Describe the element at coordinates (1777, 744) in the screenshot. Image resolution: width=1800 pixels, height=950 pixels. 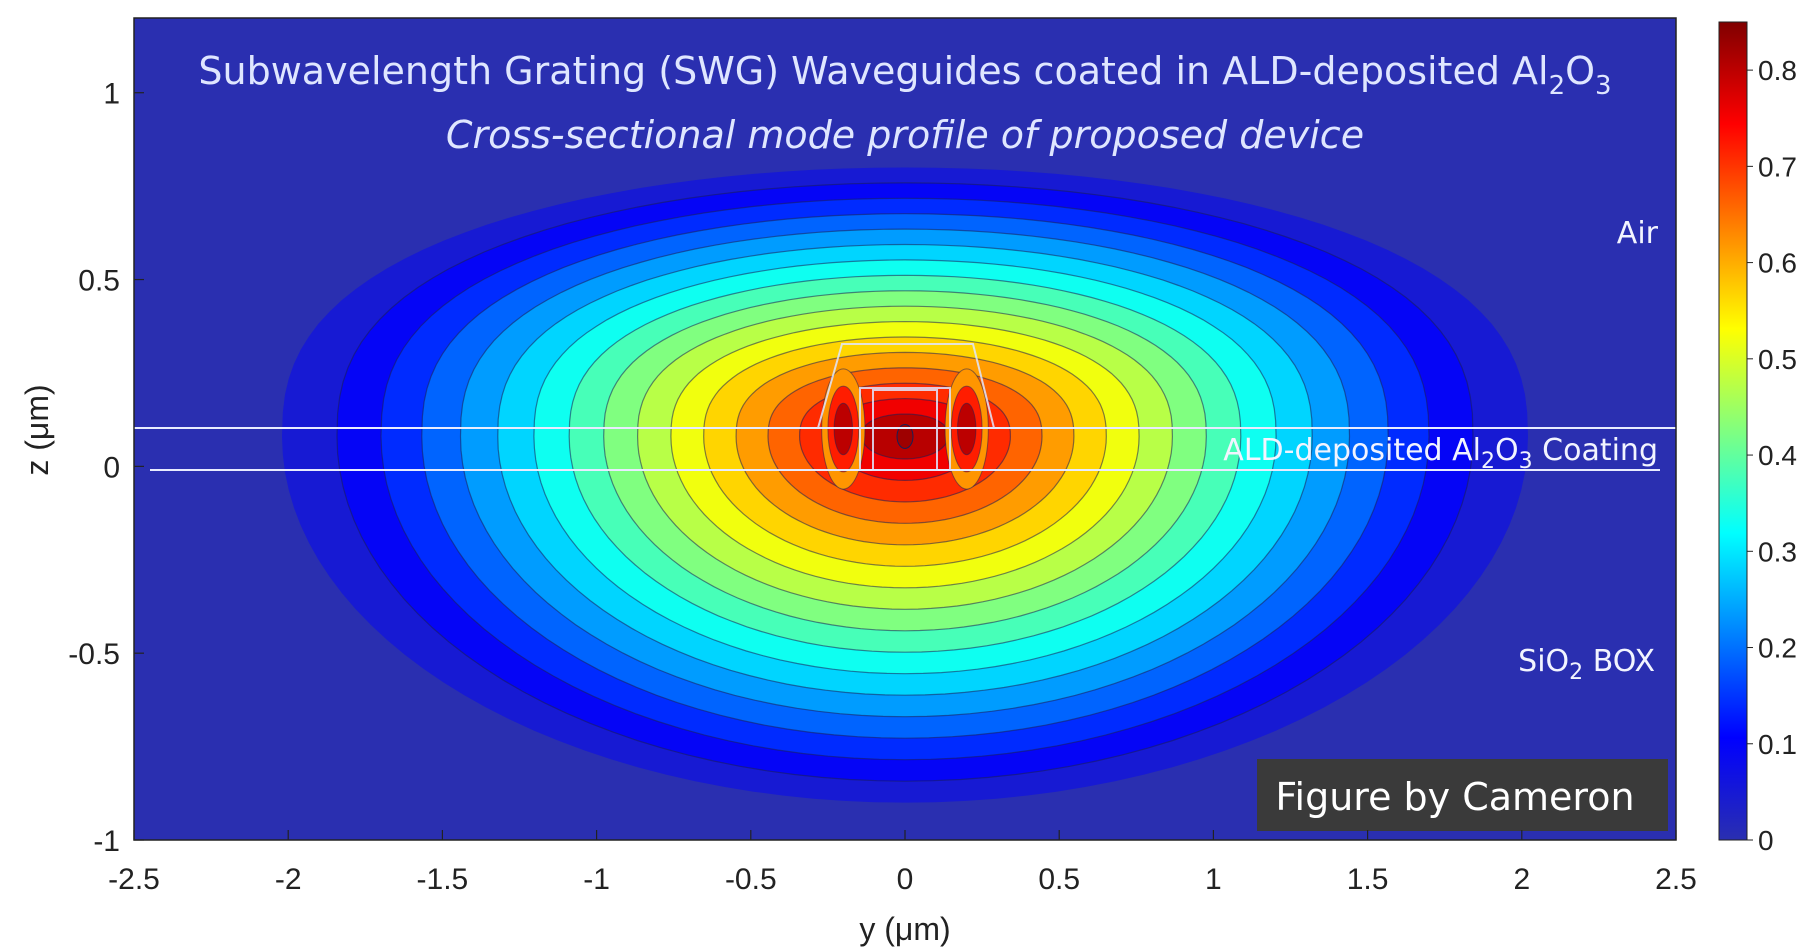
I see `colorbar-tick-label: 0.1` at that location.